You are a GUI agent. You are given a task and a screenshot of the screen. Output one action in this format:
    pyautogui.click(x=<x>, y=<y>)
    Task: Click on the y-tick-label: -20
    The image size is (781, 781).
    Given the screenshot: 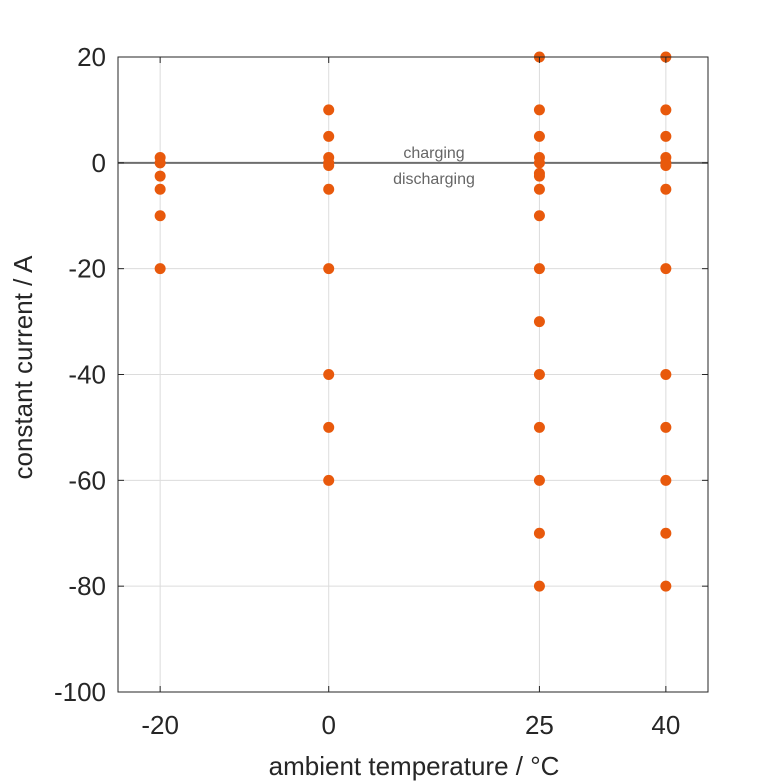 What is the action you would take?
    pyautogui.click(x=87, y=269)
    